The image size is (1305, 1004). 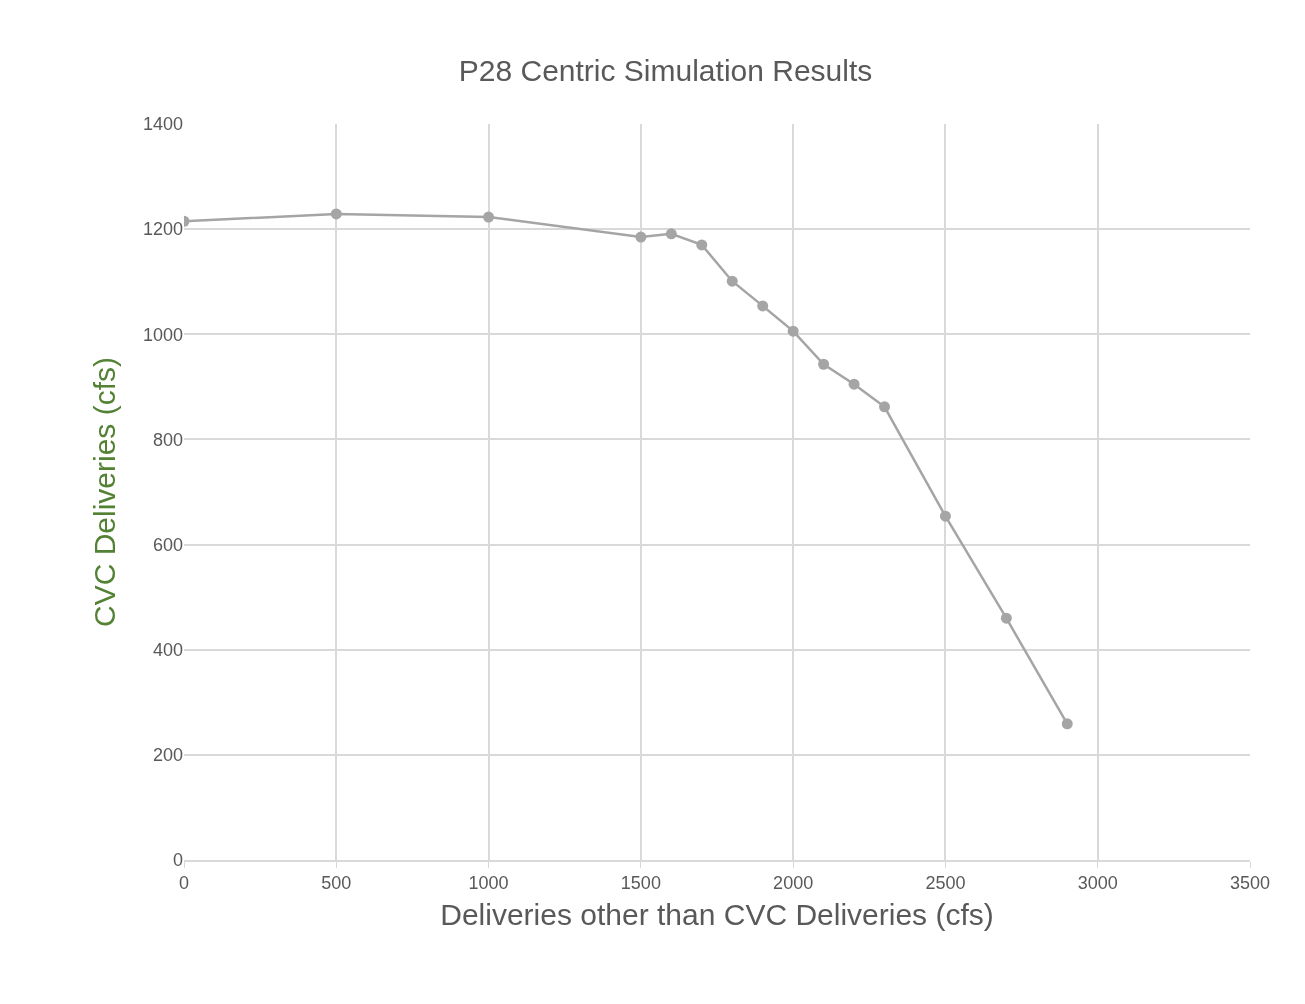 What do you see at coordinates (640, 883) in the screenshot?
I see `x-tick-label: 1500` at bounding box center [640, 883].